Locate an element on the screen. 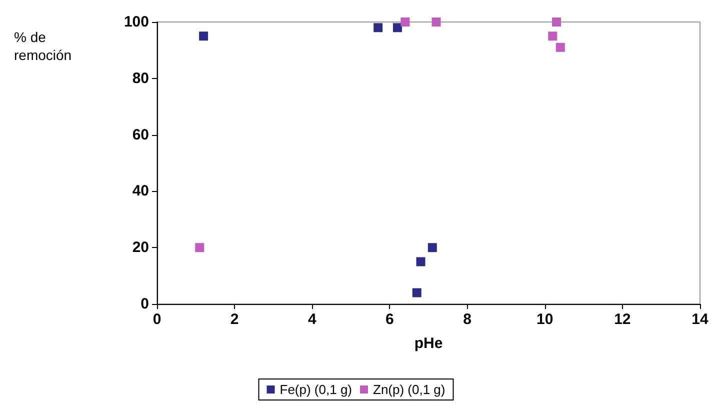 The width and height of the screenshot is (712, 408). legend-label: Zn(p) (0,1 g) is located at coordinates (409, 389).